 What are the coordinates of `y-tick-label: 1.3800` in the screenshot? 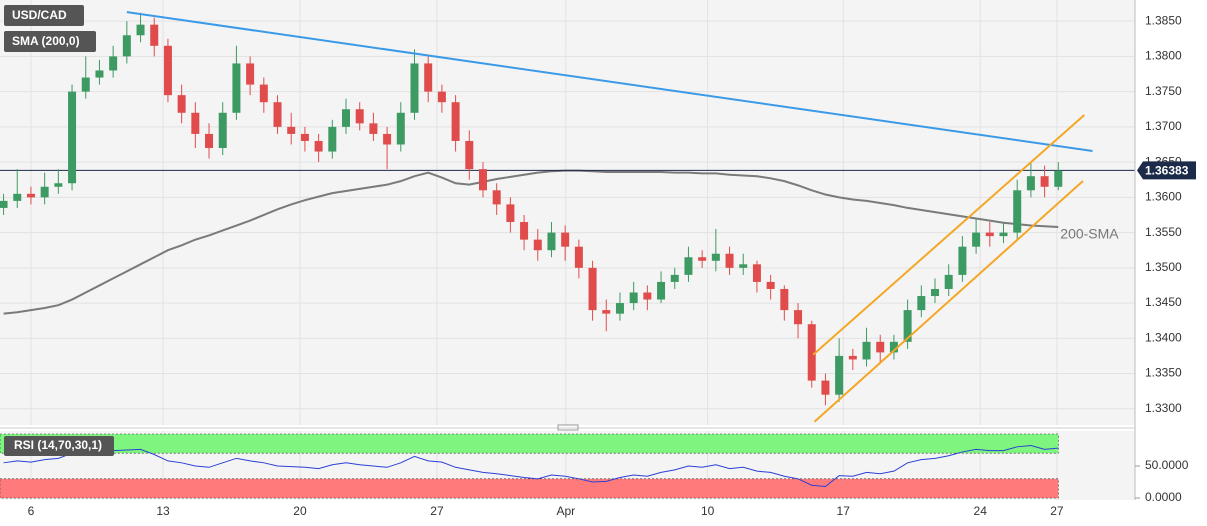 It's located at (1163, 56).